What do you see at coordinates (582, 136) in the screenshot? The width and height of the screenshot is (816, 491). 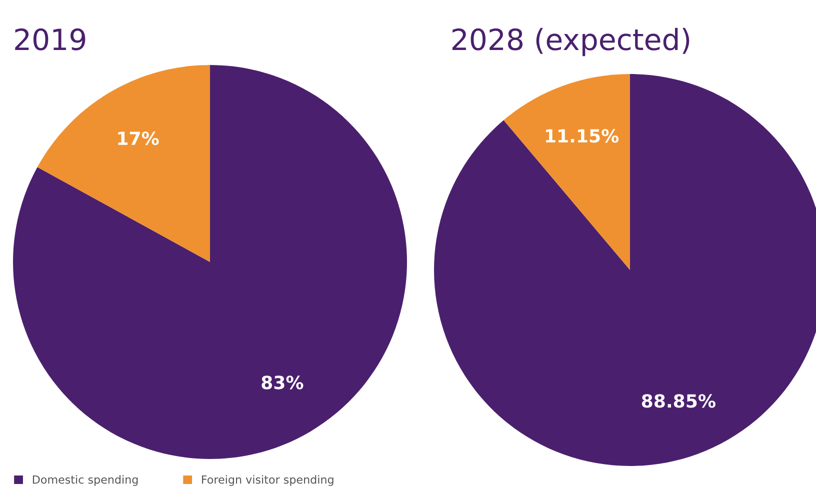 I see `data-label: 11.15%` at bounding box center [582, 136].